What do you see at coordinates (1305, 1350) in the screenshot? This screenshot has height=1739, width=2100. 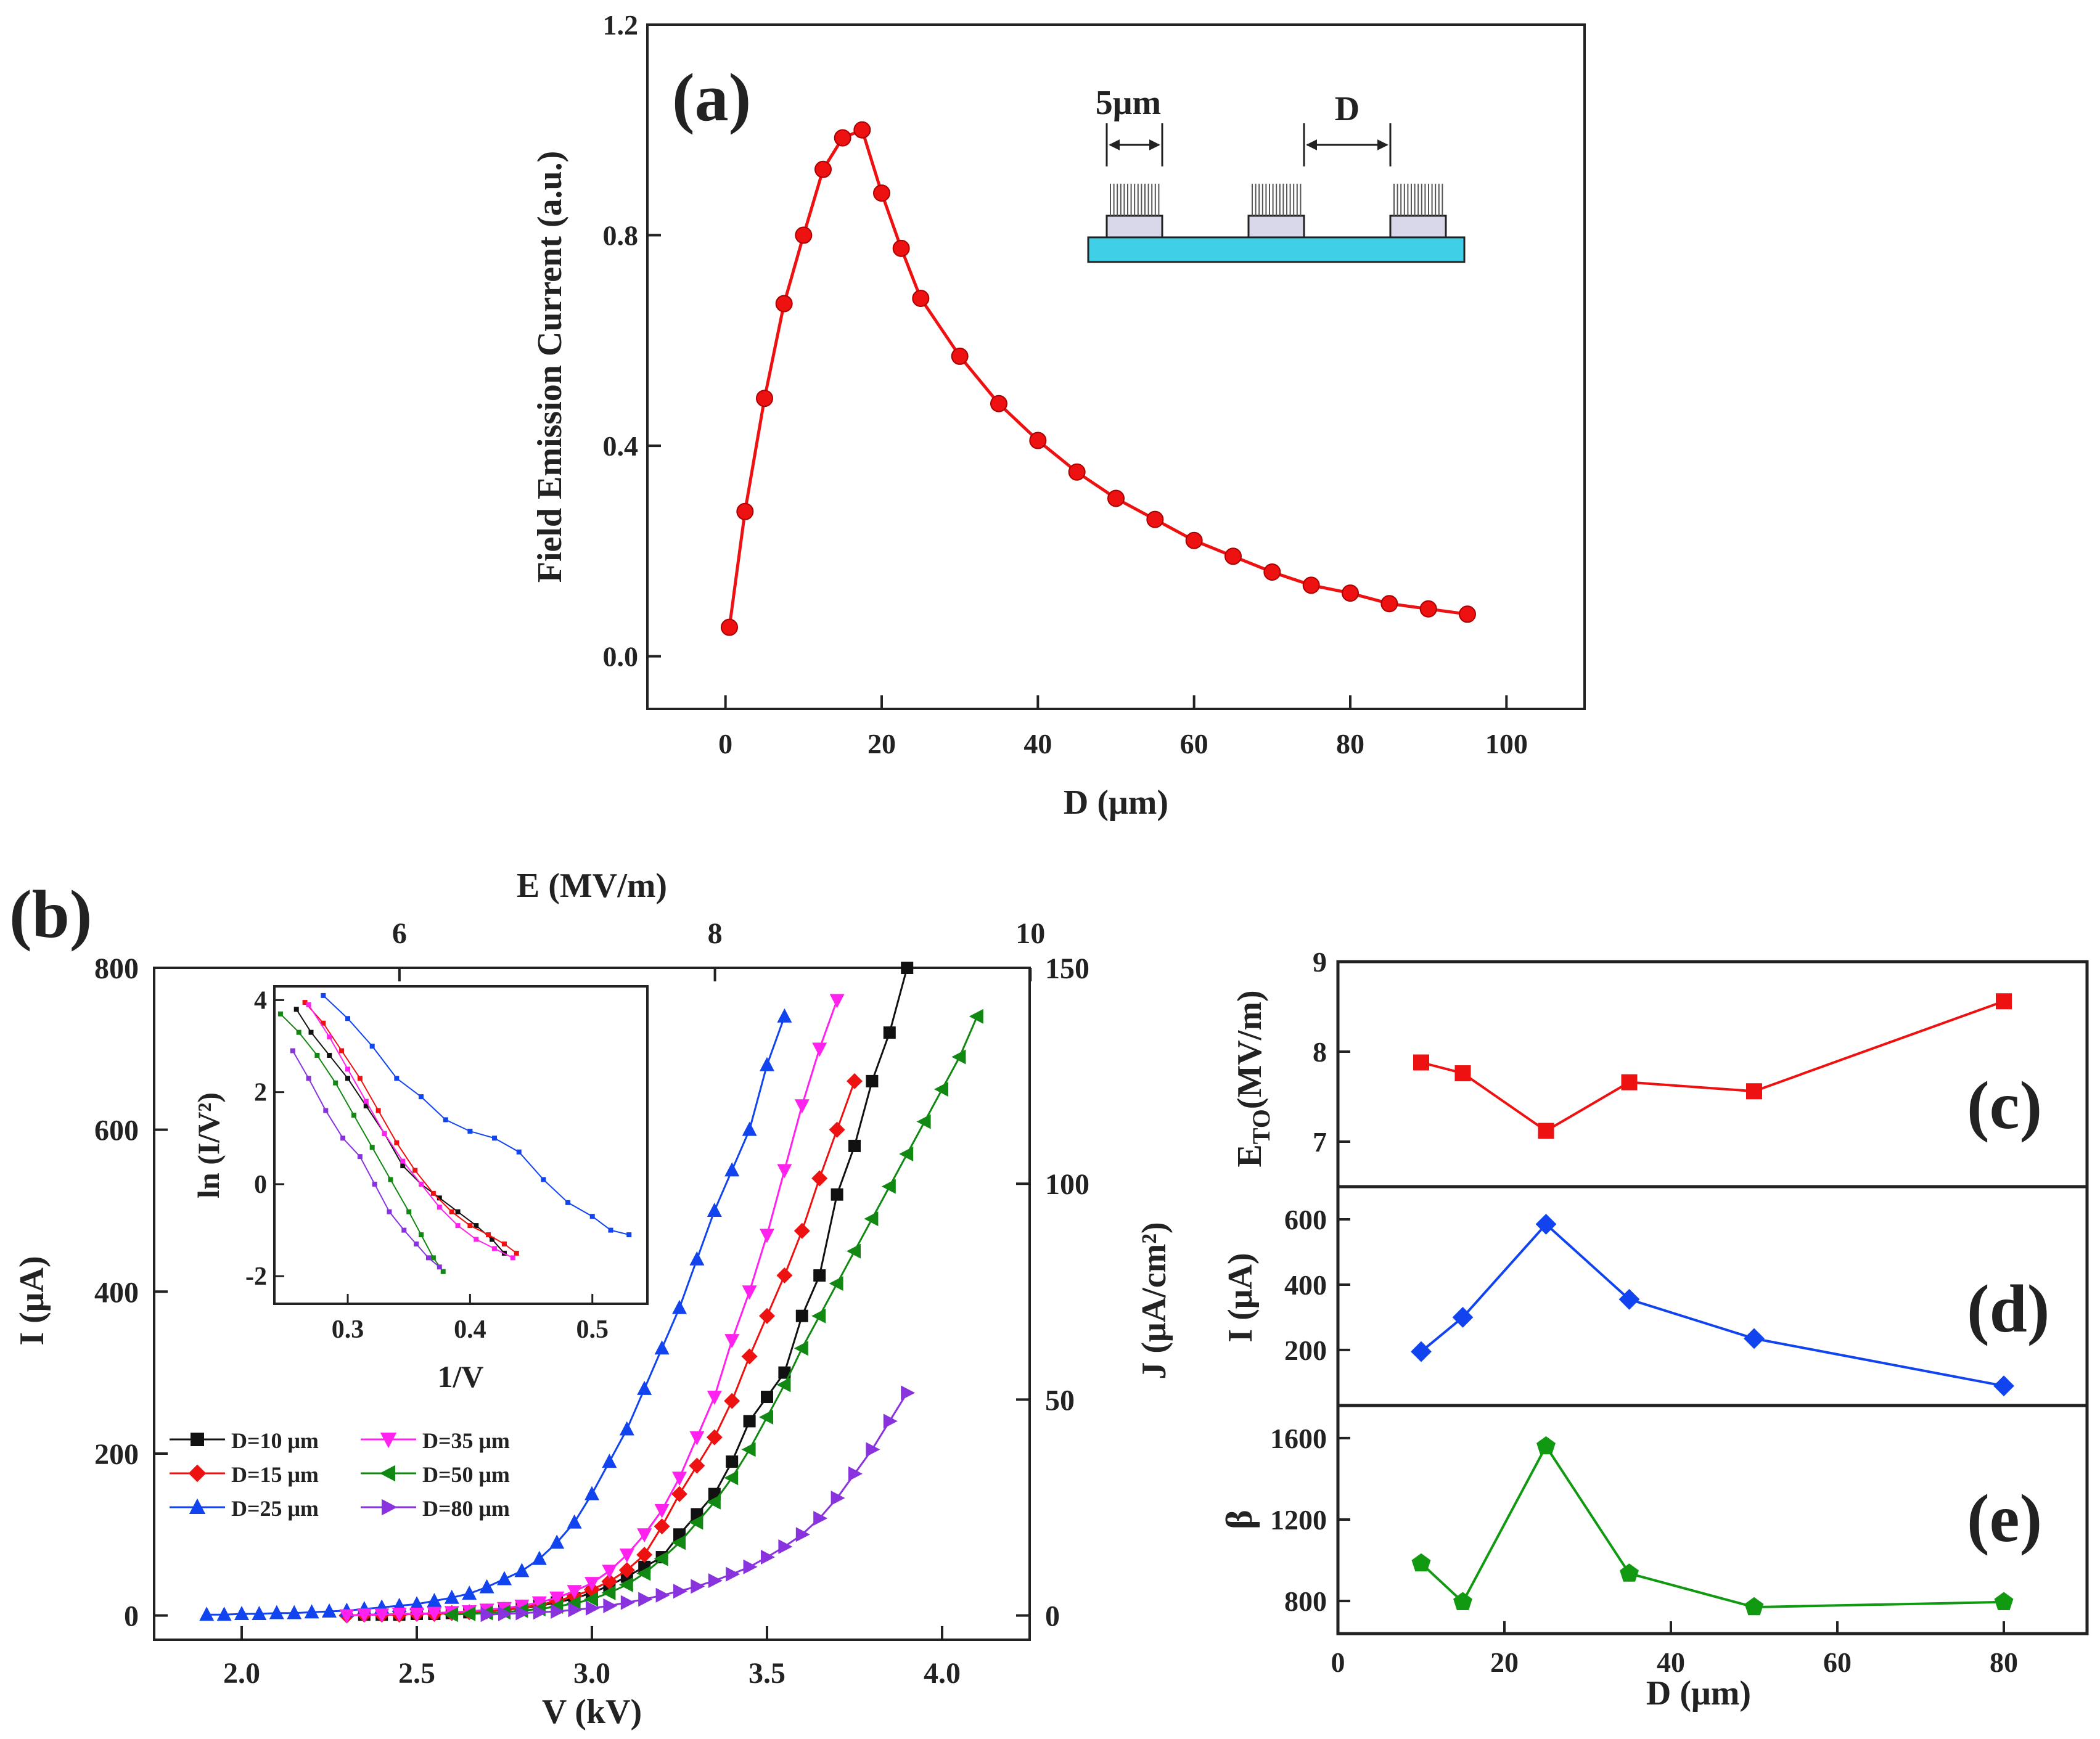 I see `cde-ytick-label: 200` at bounding box center [1305, 1350].